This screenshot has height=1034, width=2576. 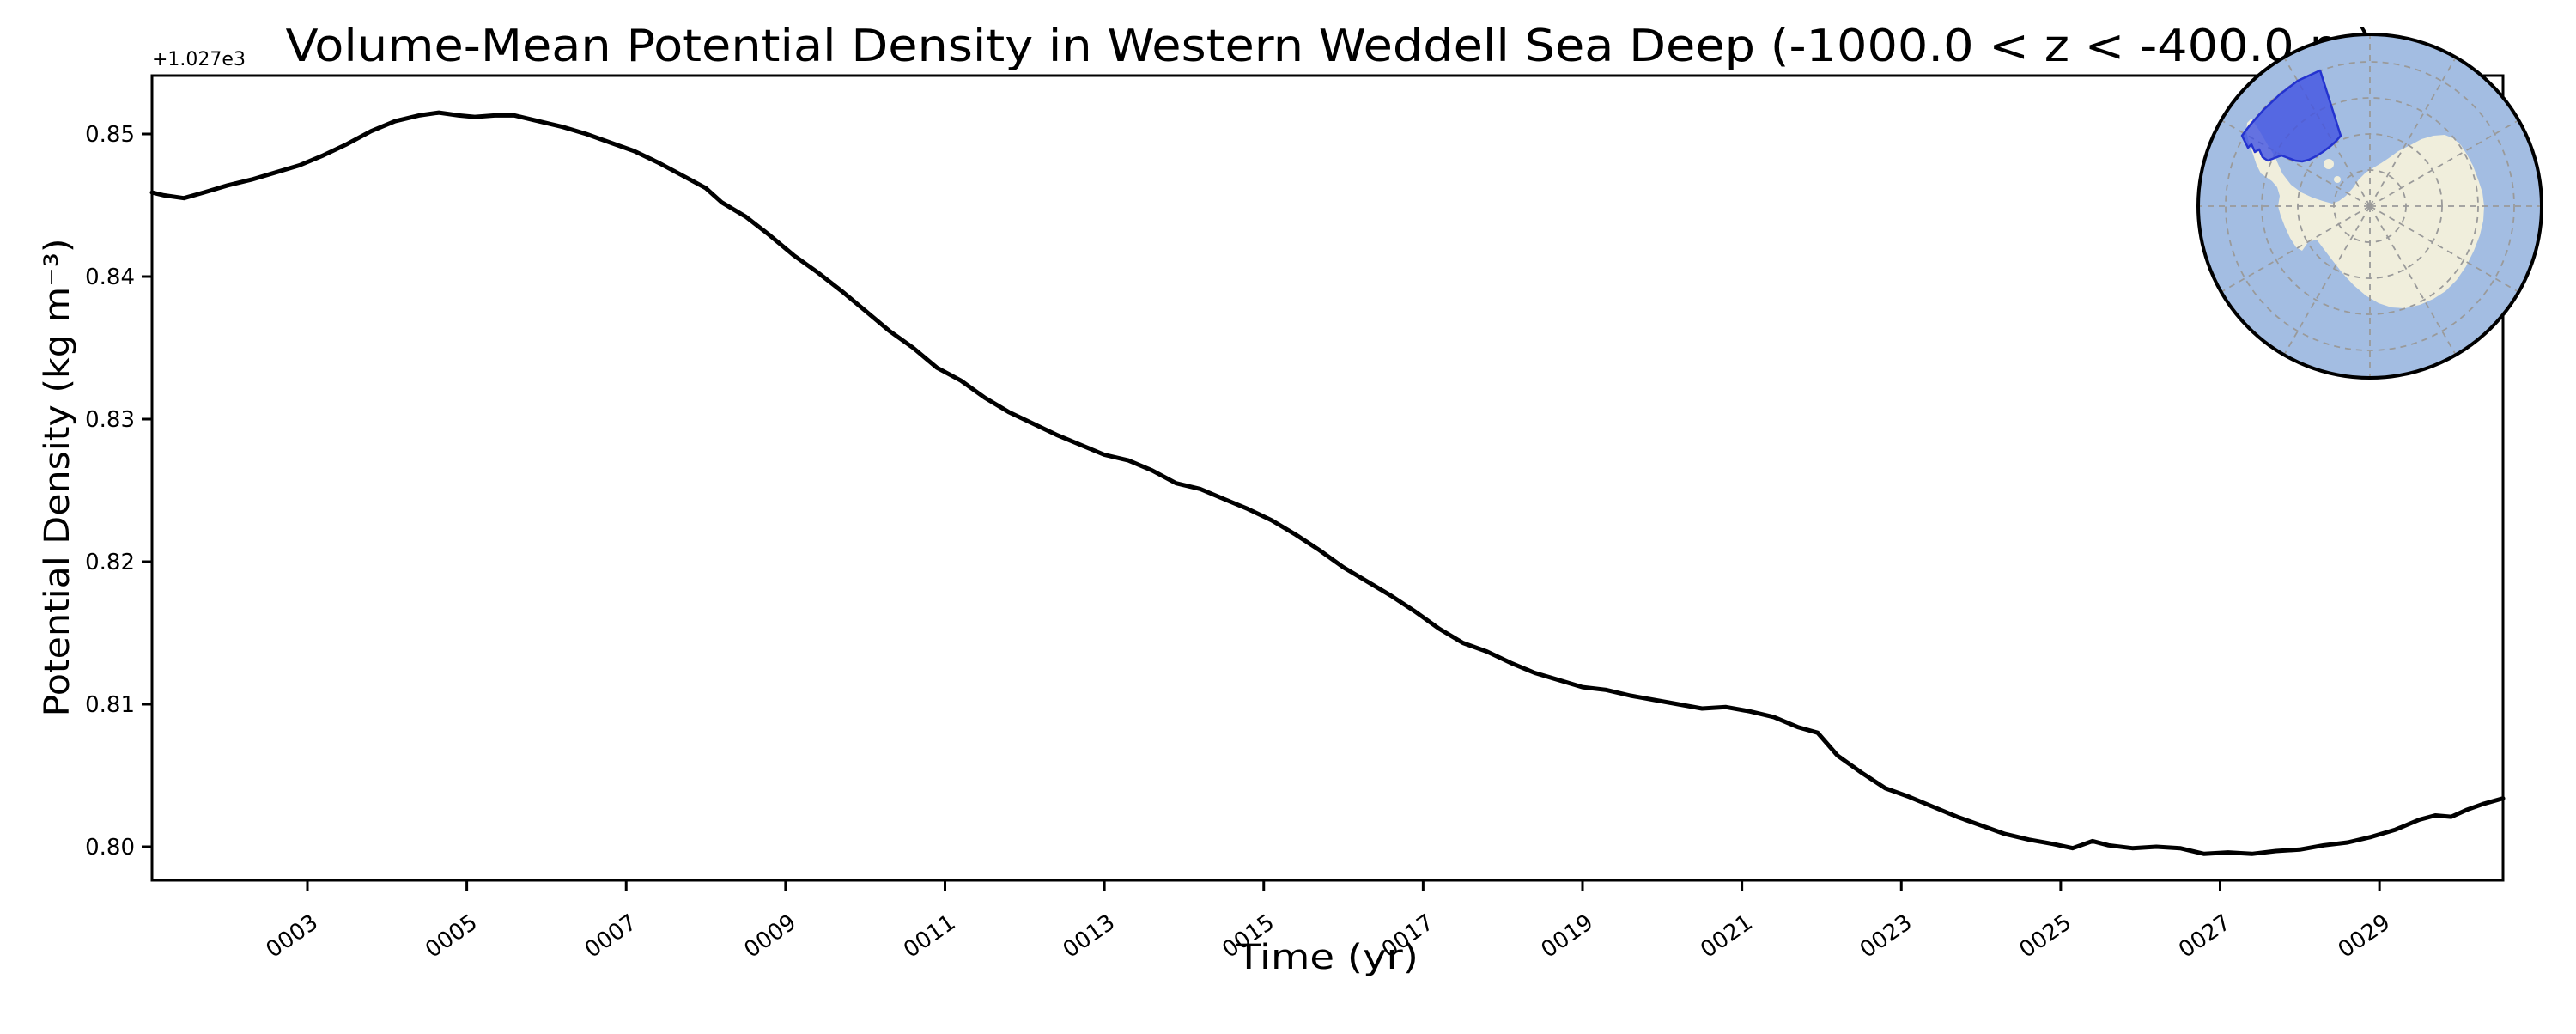 What do you see at coordinates (110, 705) in the screenshot?
I see `y-tick-label: 0.81` at bounding box center [110, 705].